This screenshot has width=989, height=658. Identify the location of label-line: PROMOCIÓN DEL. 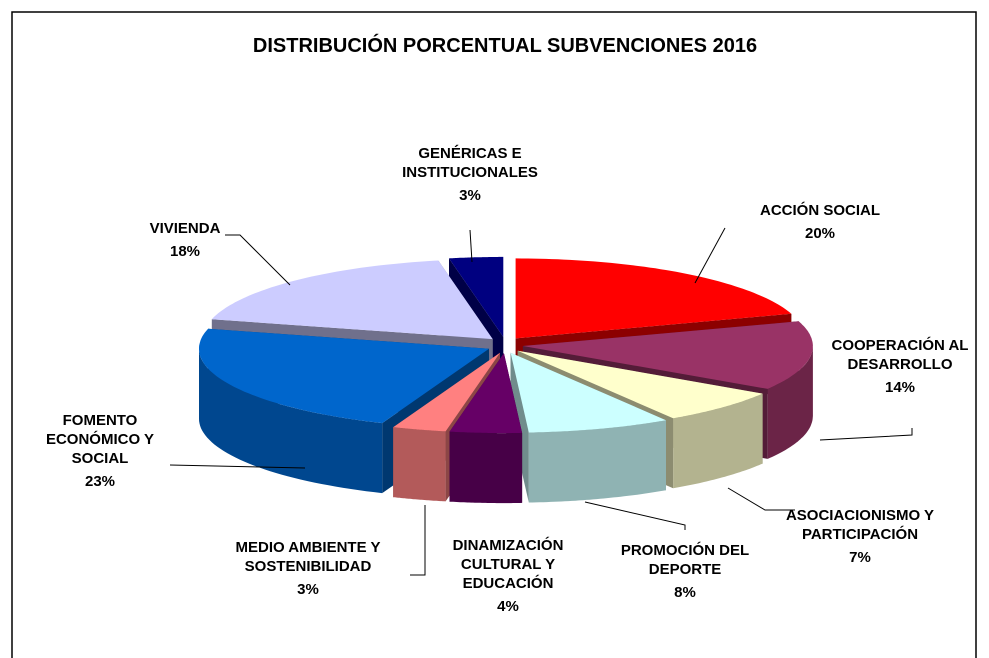
(685, 550).